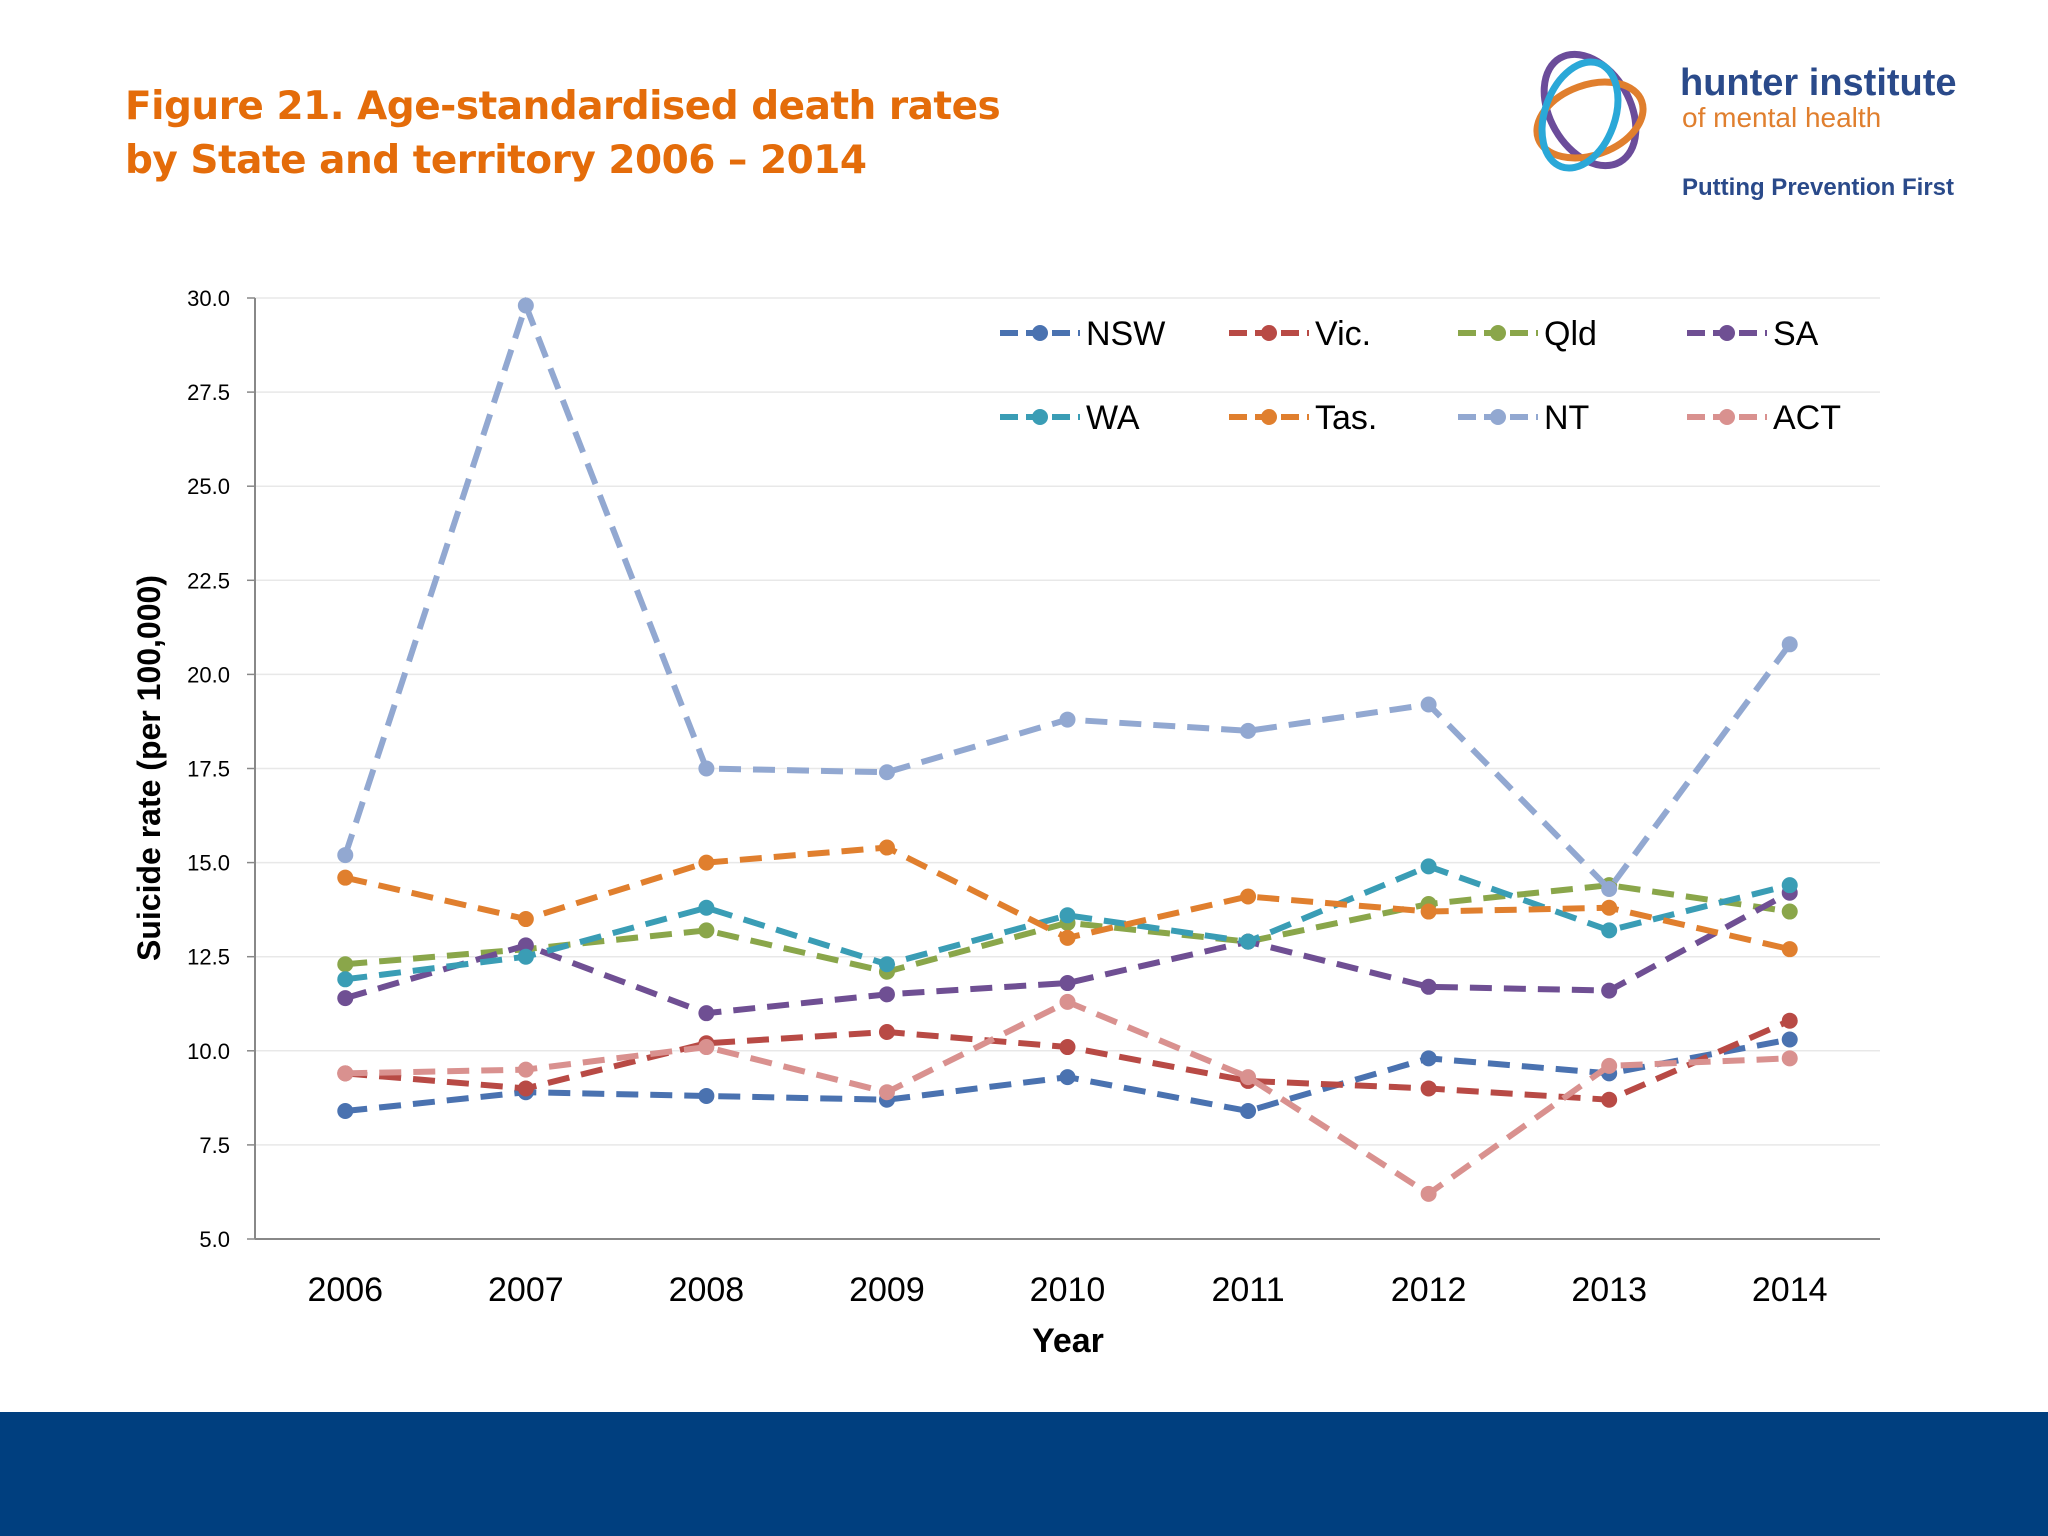 This screenshot has height=1536, width=2048. I want to click on logo-rings-icon, so click(1590, 111).